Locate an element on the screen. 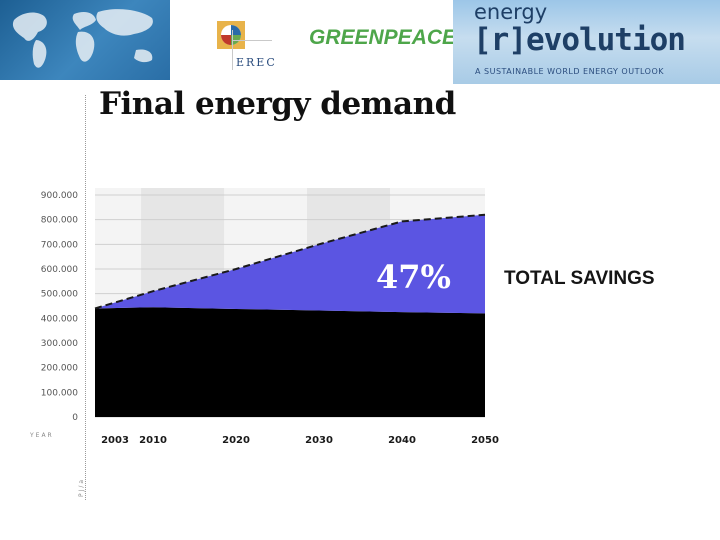  series-savings-area is located at coordinates (290, 264).